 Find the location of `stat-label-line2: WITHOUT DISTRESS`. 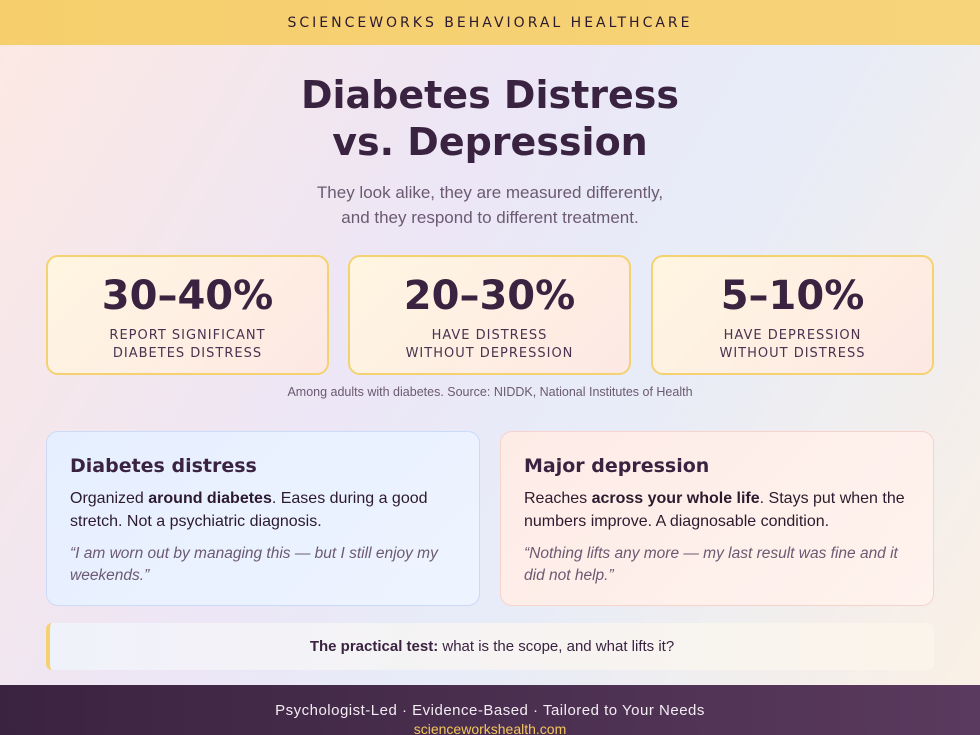

stat-label-line2: WITHOUT DISTRESS is located at coordinates (792, 353).